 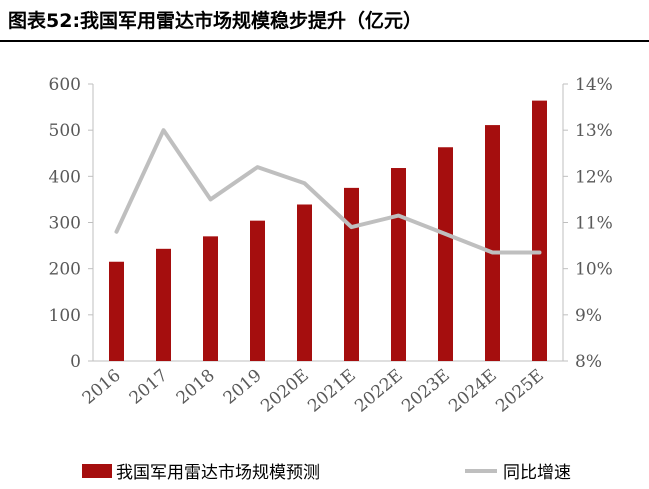 I want to click on legend-bar-label: 我国军用雷达市场规模预测, so click(x=218, y=473).